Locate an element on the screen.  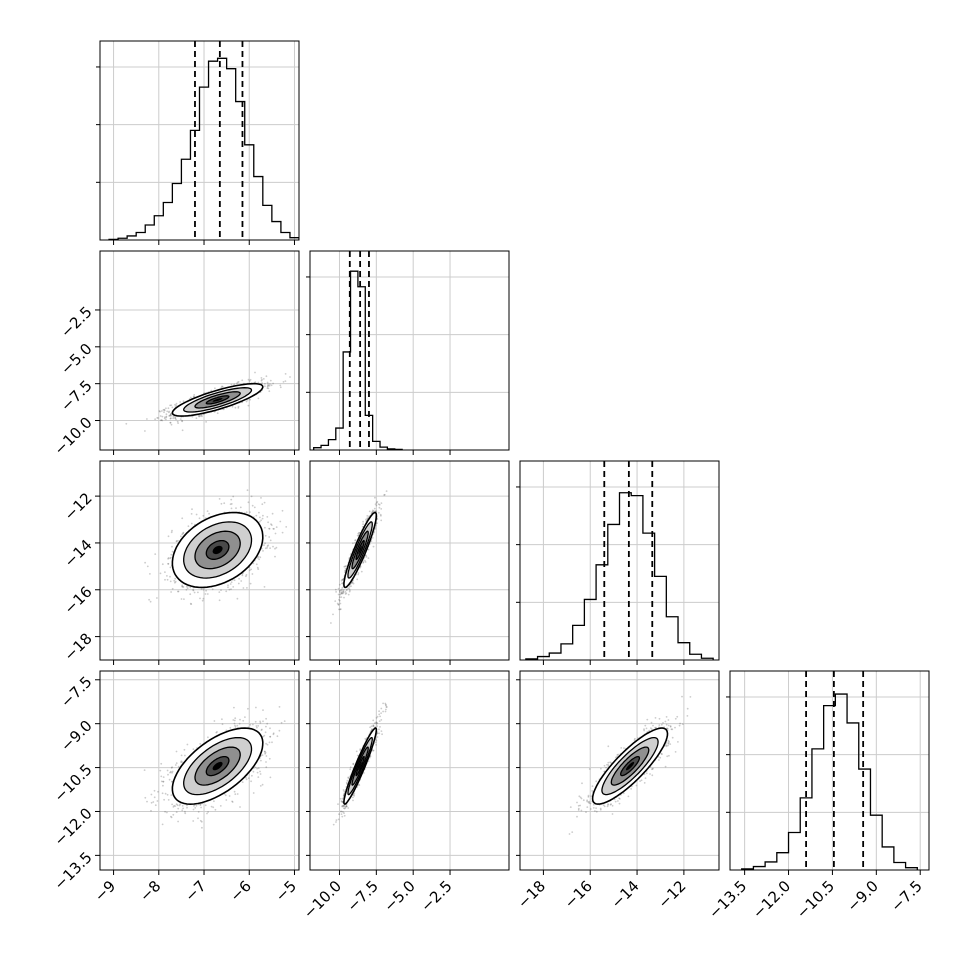
y-tick-label: −2.5 is located at coordinates (76, 322).